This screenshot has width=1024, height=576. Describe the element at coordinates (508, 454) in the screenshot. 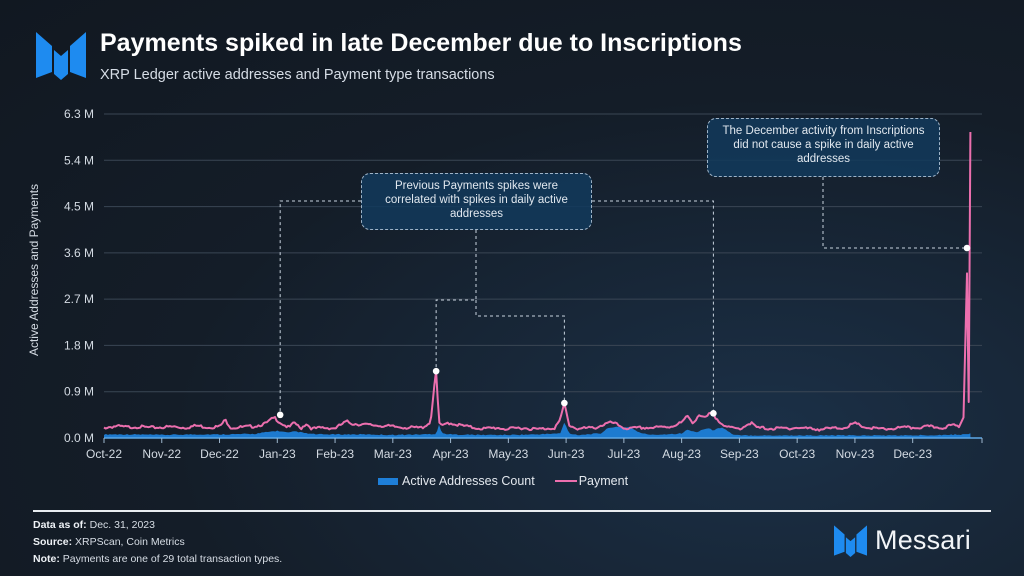

I see `x-tick-label: May-23` at that location.